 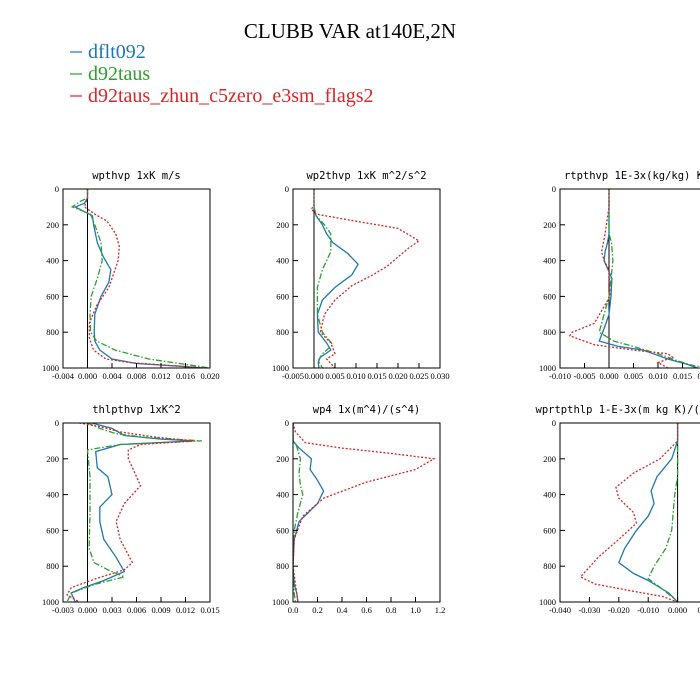 What do you see at coordinates (230, 96) in the screenshot?
I see `legend-label: d92taus_zhun_c5zero_e3sm_flags2` at bounding box center [230, 96].